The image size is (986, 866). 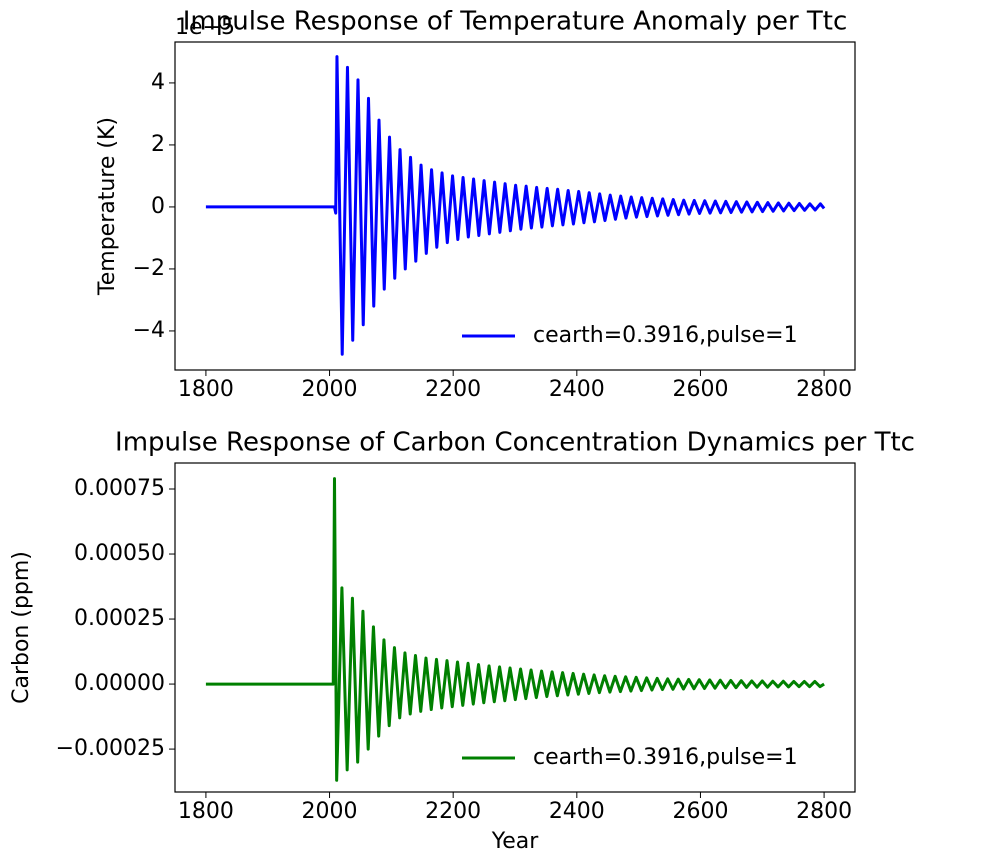 What do you see at coordinates (205, 27) in the screenshot?
I see `offset-text: 1e−5` at bounding box center [205, 27].